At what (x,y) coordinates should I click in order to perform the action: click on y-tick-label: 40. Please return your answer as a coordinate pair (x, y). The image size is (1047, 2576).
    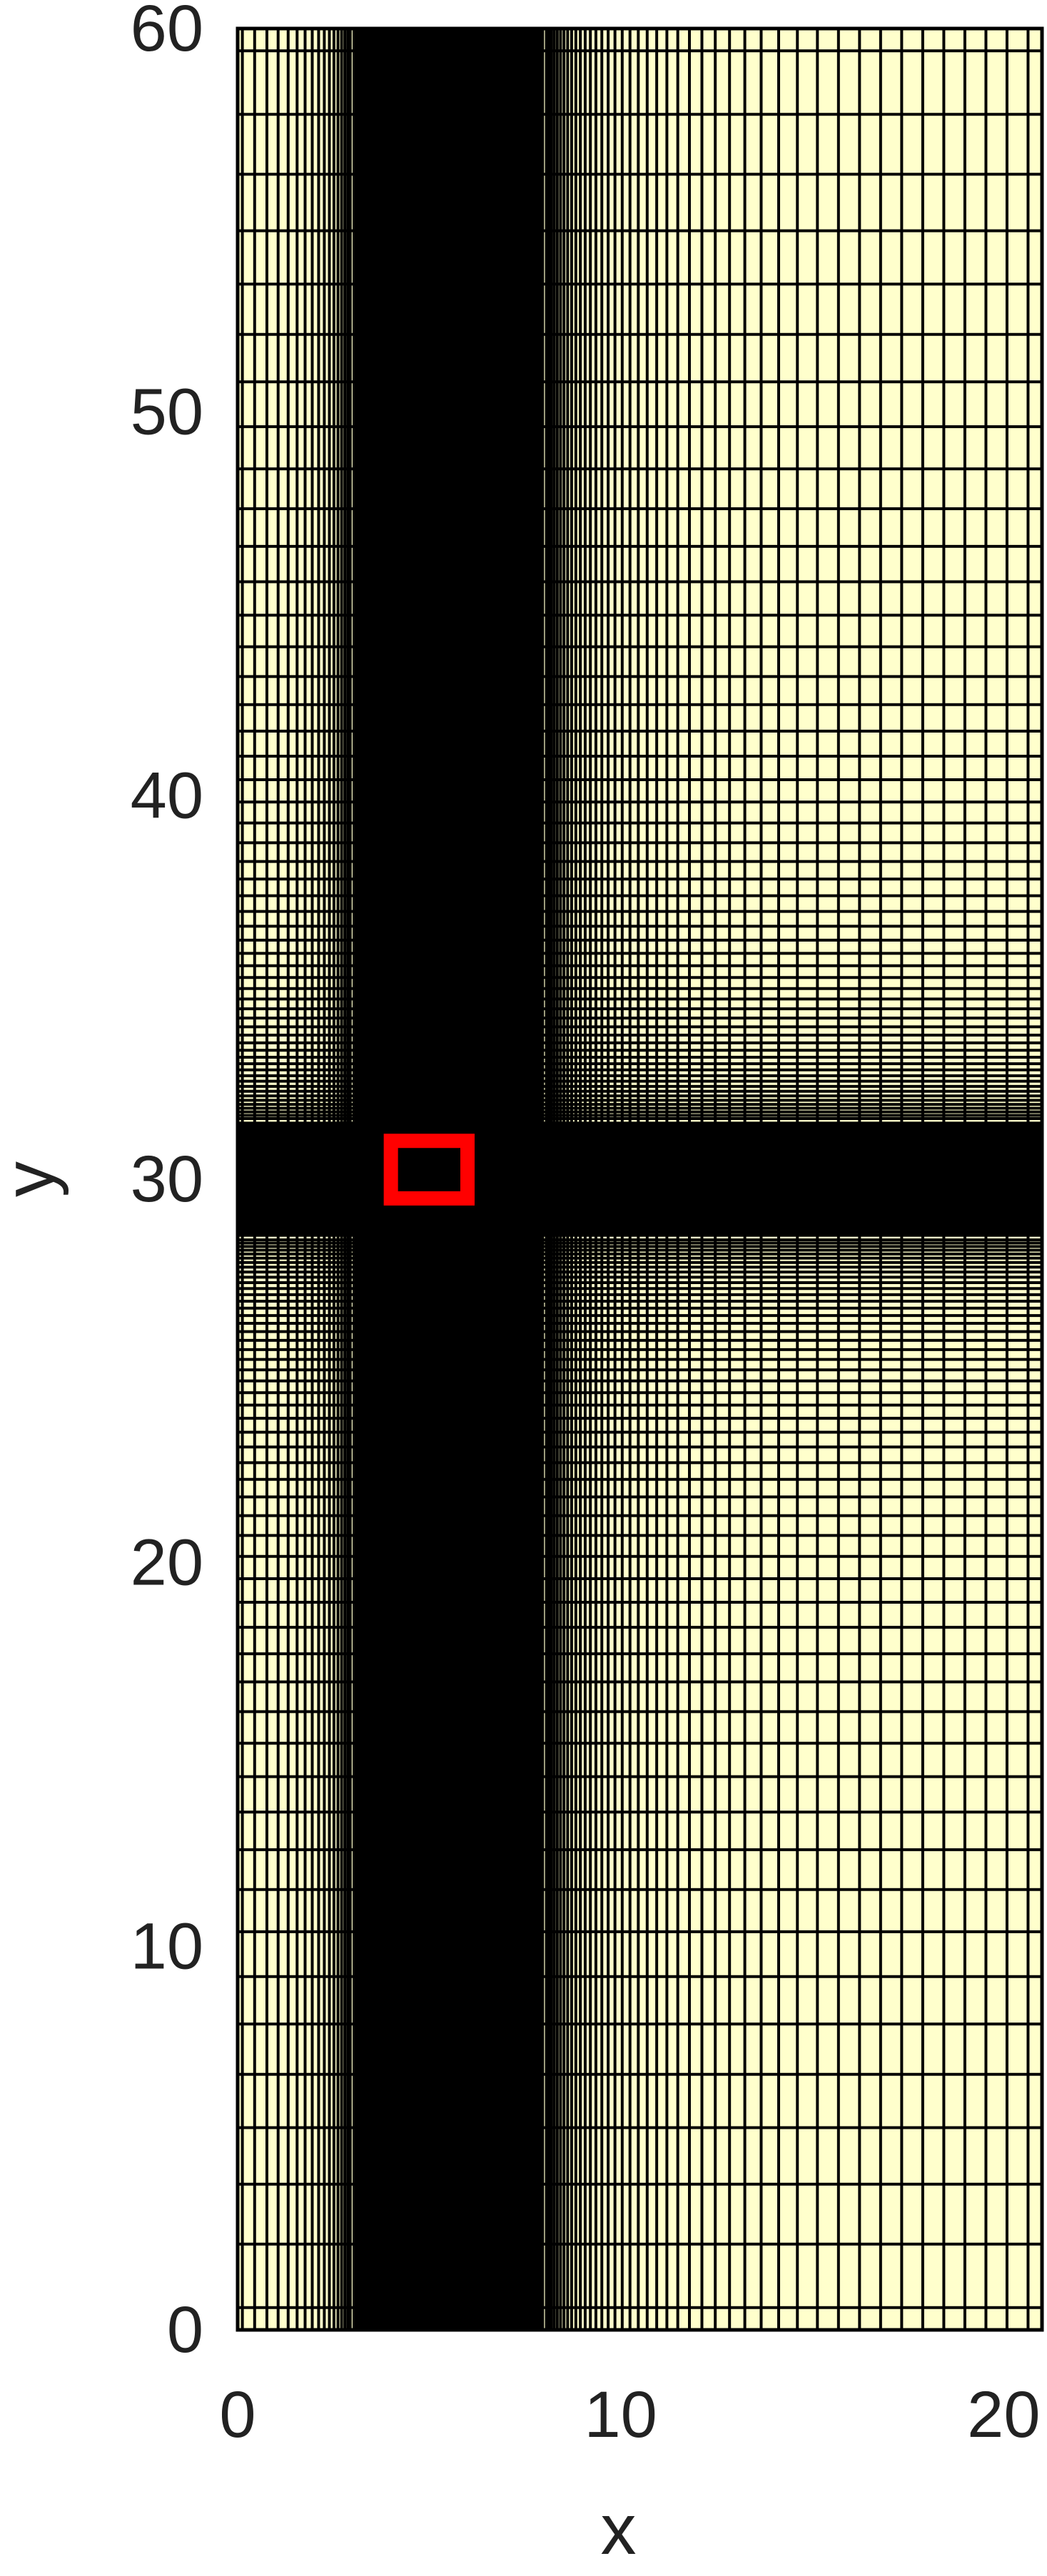
    Looking at the image, I should click on (167, 795).